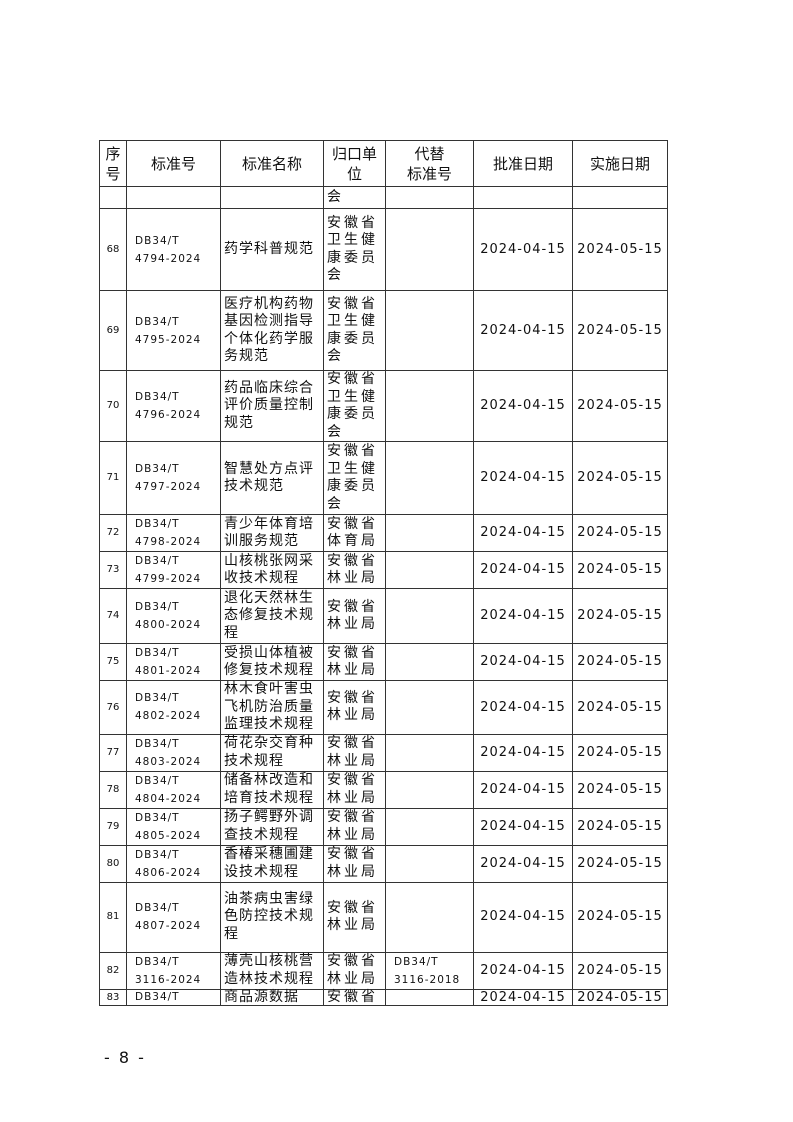 Image resolution: width=793 pixels, height=1122 pixels. I want to click on header-approve-date: 批准日期, so click(523, 163).